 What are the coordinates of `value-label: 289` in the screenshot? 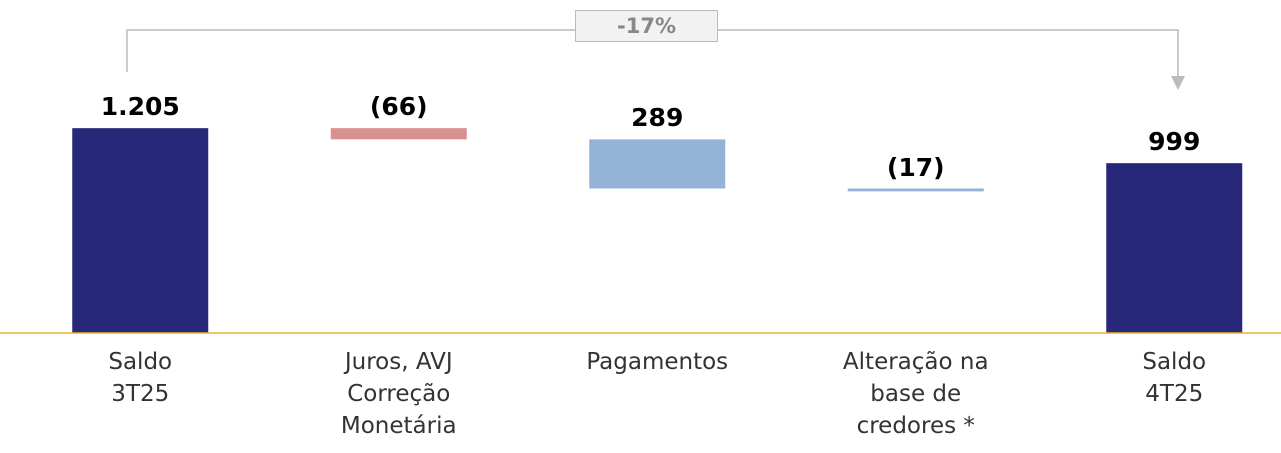 It's located at (657, 118).